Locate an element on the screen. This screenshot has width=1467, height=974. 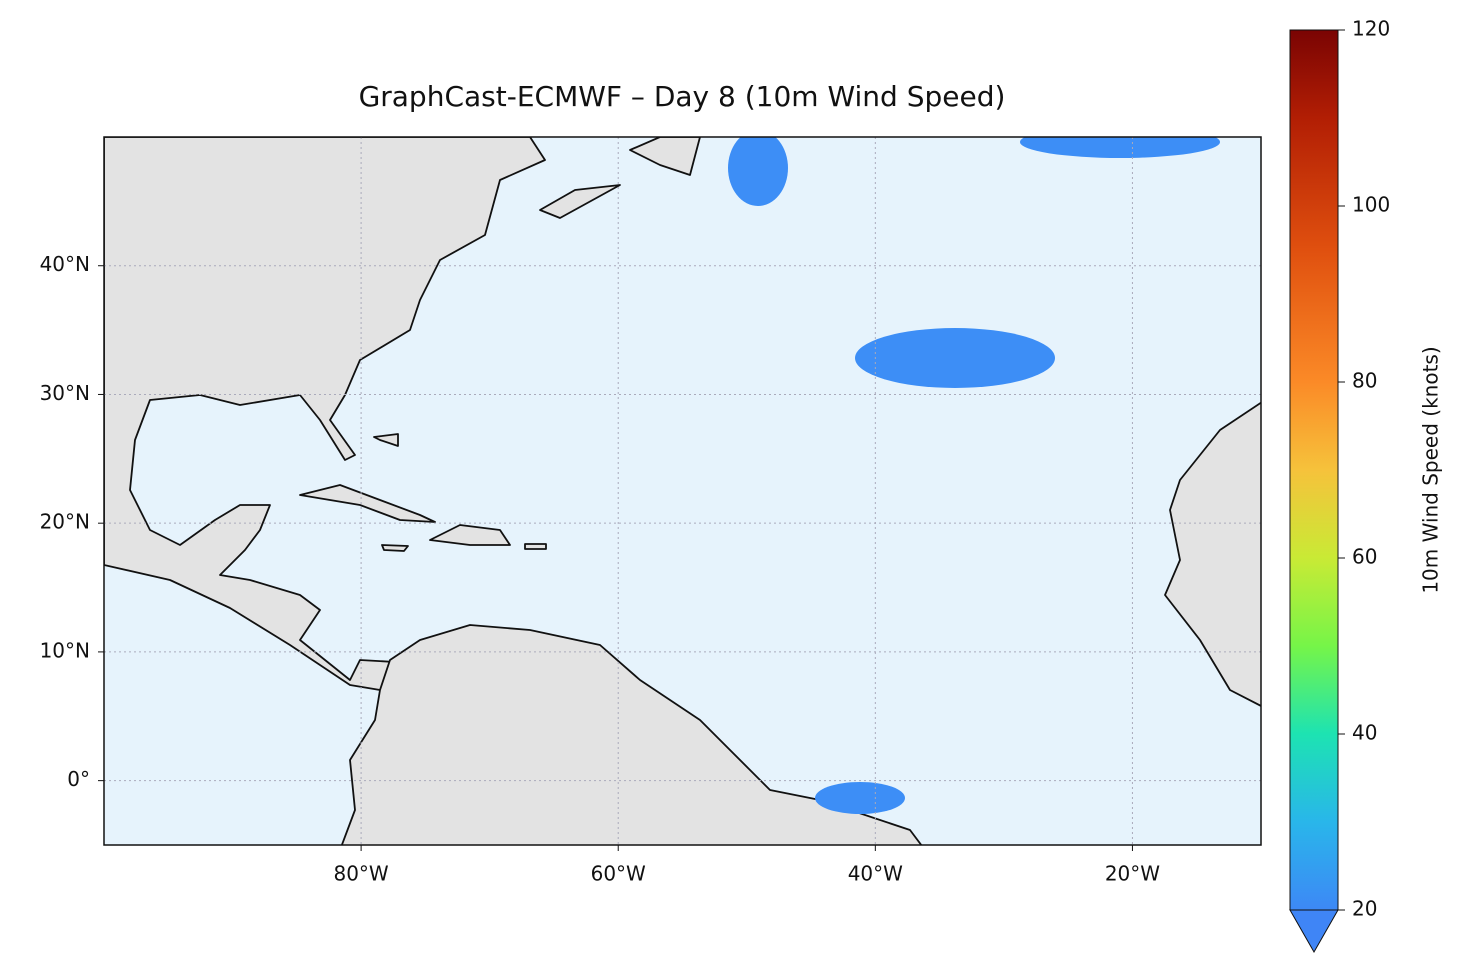
colorbar-tick-label: 80 is located at coordinates (1364, 381).